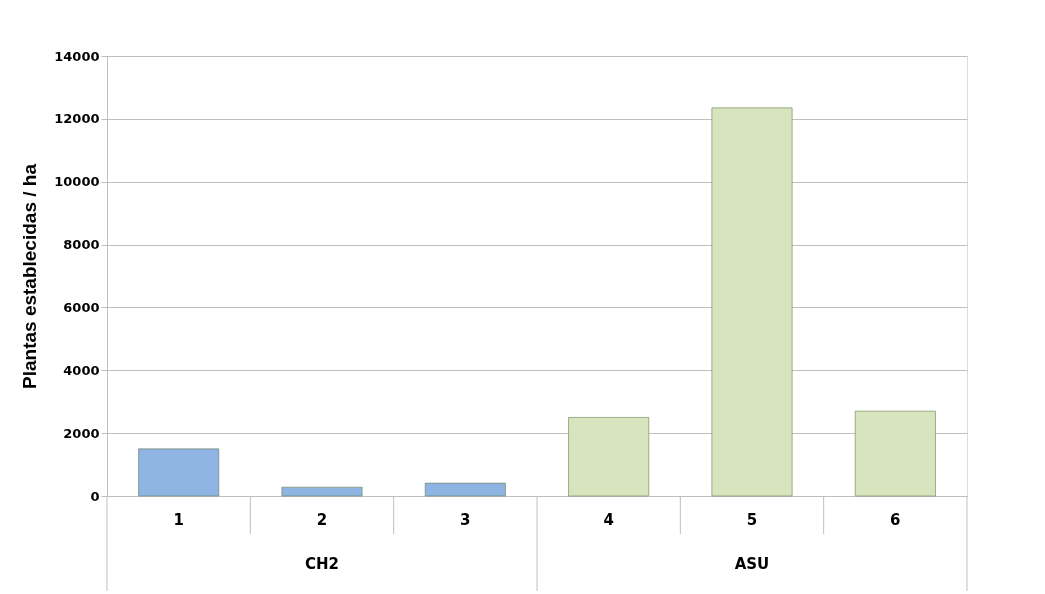  I want to click on y-tick-label: 8000, so click(81, 245).